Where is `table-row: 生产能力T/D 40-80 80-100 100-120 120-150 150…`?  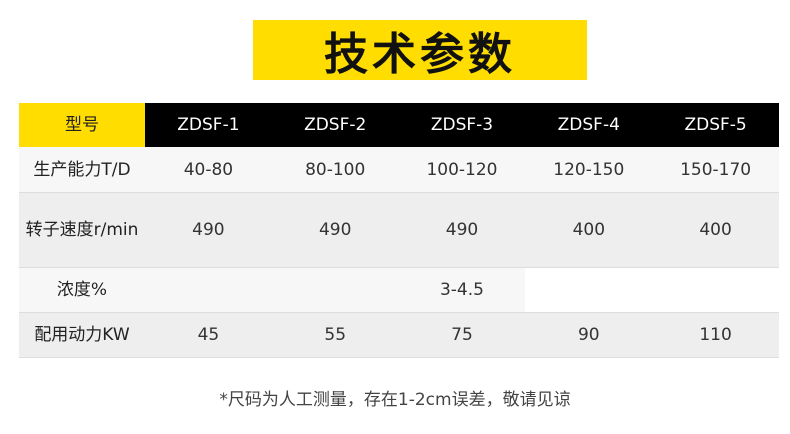
table-row: 生产能力T/D 40-80 80-100 100-120 120-150 150… is located at coordinates (399, 170).